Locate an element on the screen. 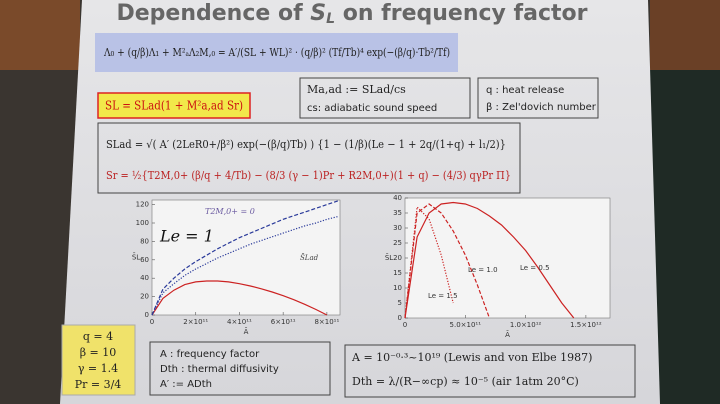 Image resolution: width=720 pixels, height=404 pixels. title-part: Dependence of is located at coordinates (213, 13).